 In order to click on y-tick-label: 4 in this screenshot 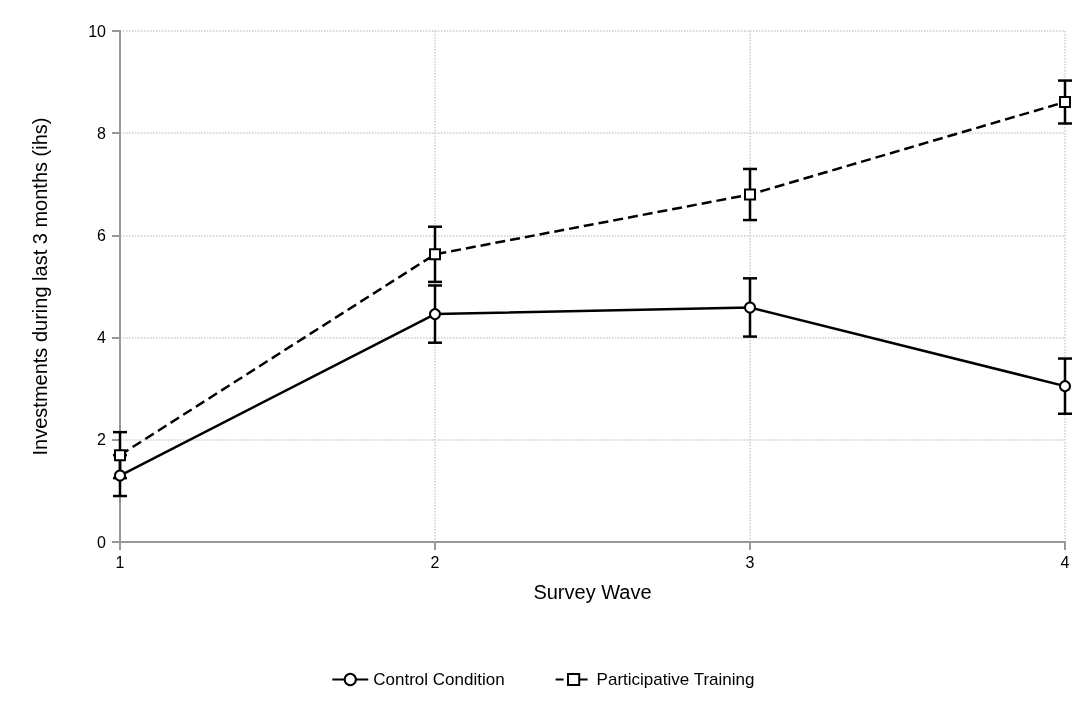, I will do `click(102, 338)`.